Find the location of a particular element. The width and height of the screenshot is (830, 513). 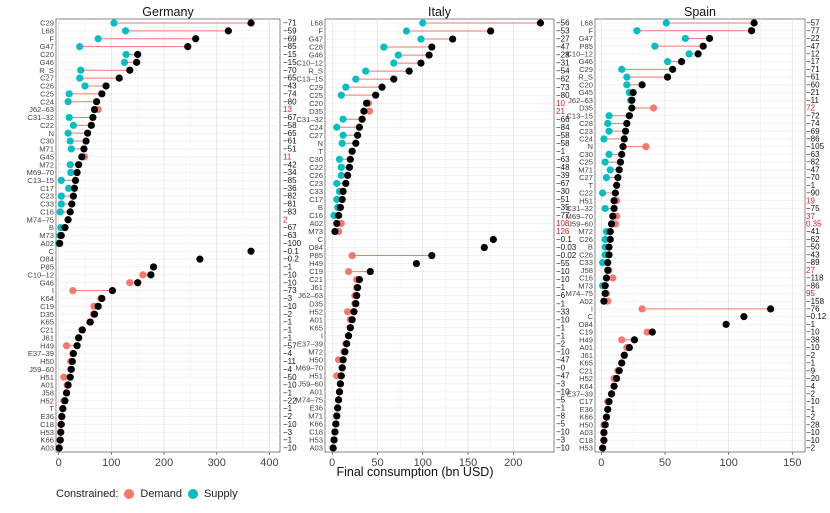

x-tick-label: 150 is located at coordinates (792, 463).